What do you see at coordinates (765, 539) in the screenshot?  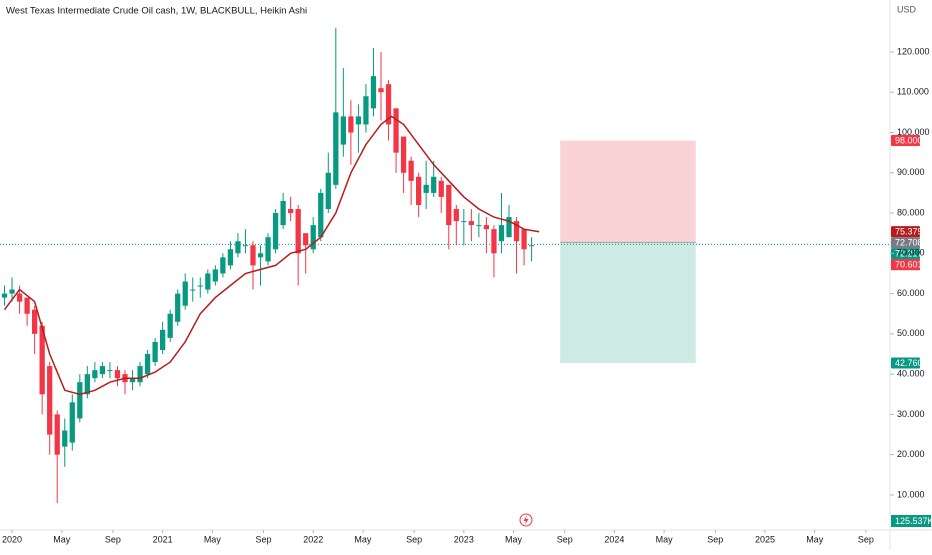 I see `x-tick-label: 2025` at bounding box center [765, 539].